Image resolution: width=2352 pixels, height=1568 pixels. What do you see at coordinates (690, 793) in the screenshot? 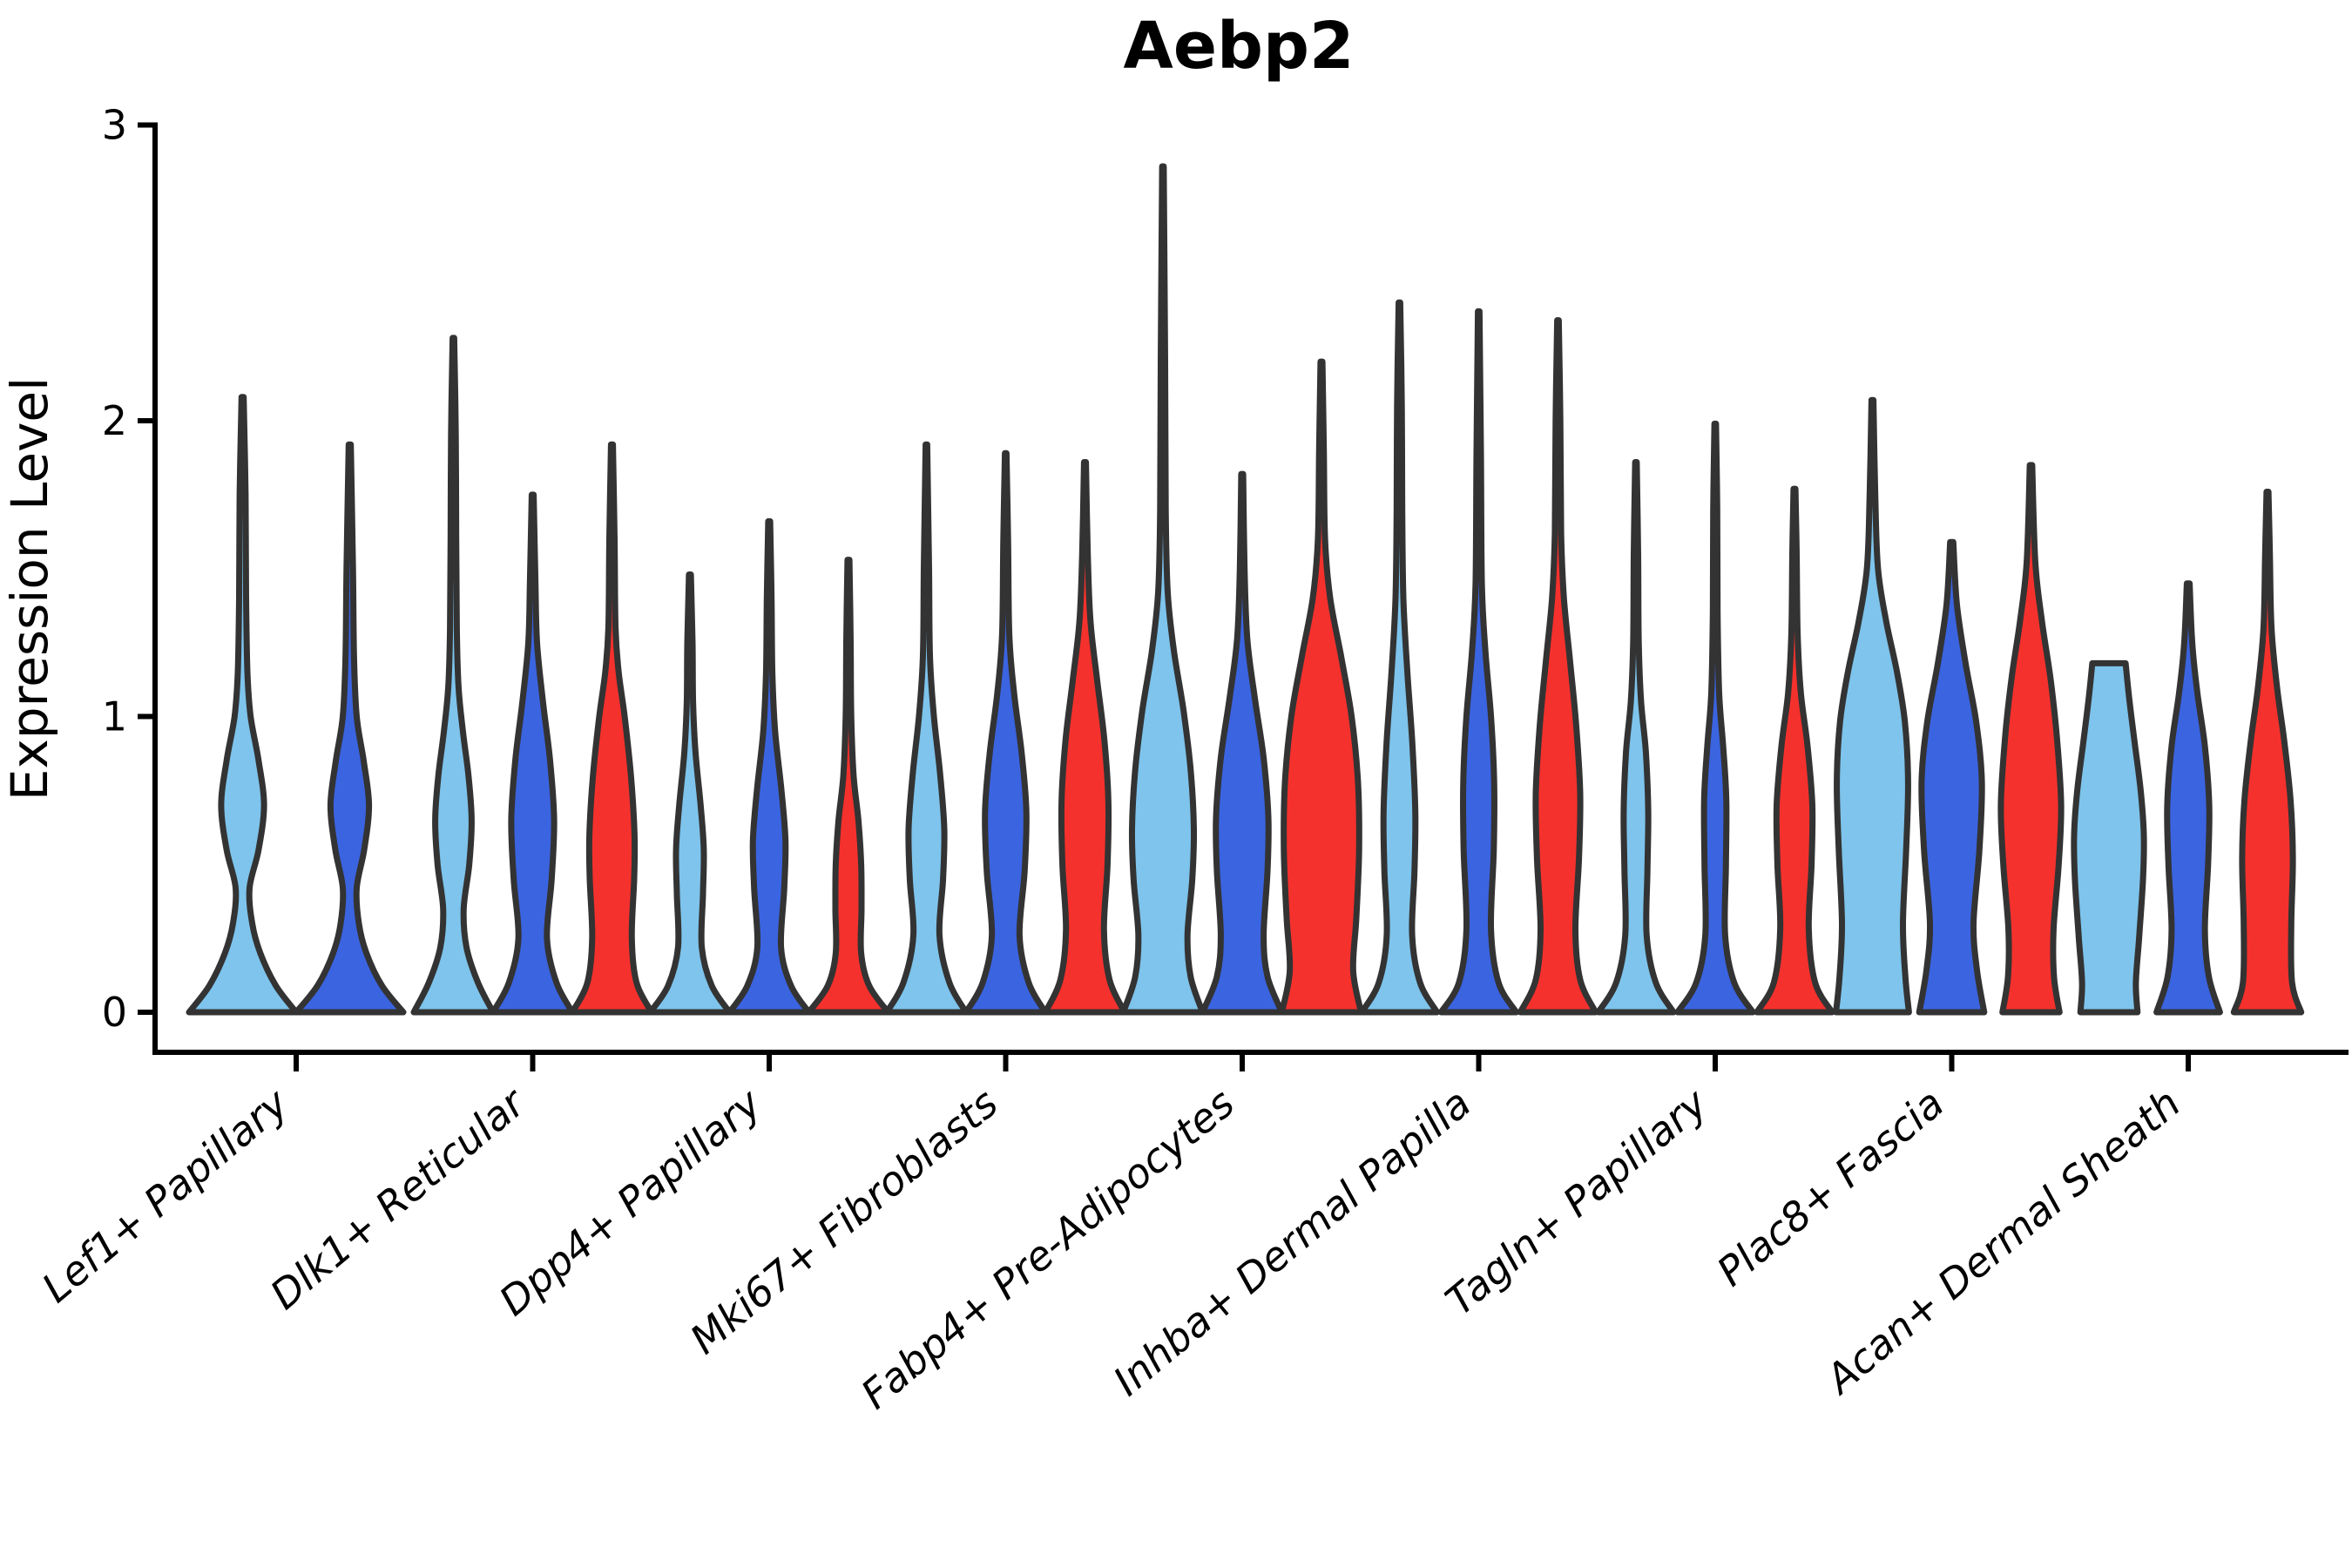
I see `violin-dpp4-papillary-series1` at bounding box center [690, 793].